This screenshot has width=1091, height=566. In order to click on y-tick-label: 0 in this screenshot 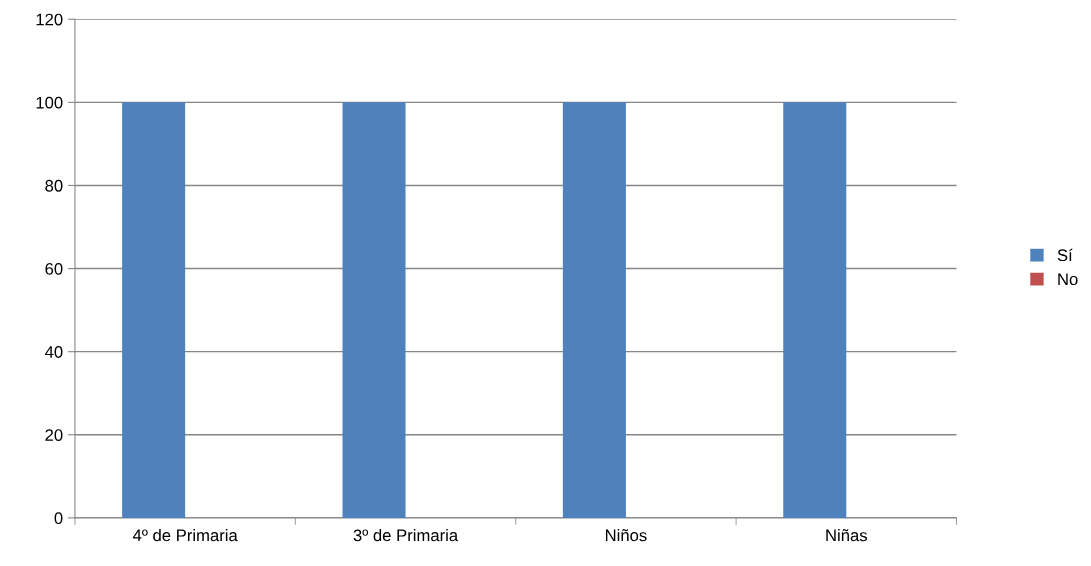, I will do `click(58, 518)`.